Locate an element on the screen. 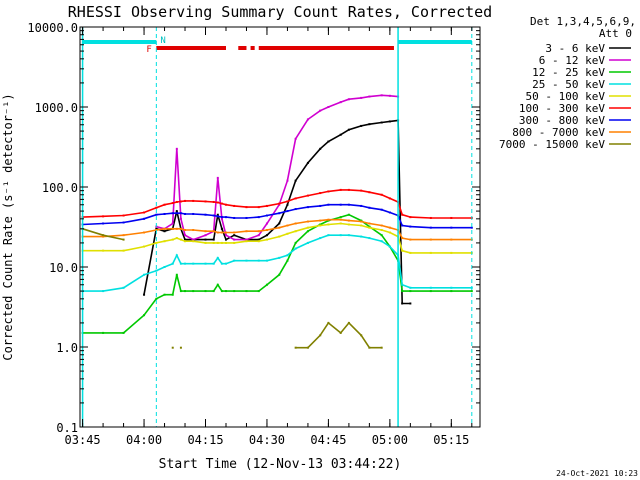 The height and width of the screenshot is (480, 640). flare-flag-bar is located at coordinates (326, 48).